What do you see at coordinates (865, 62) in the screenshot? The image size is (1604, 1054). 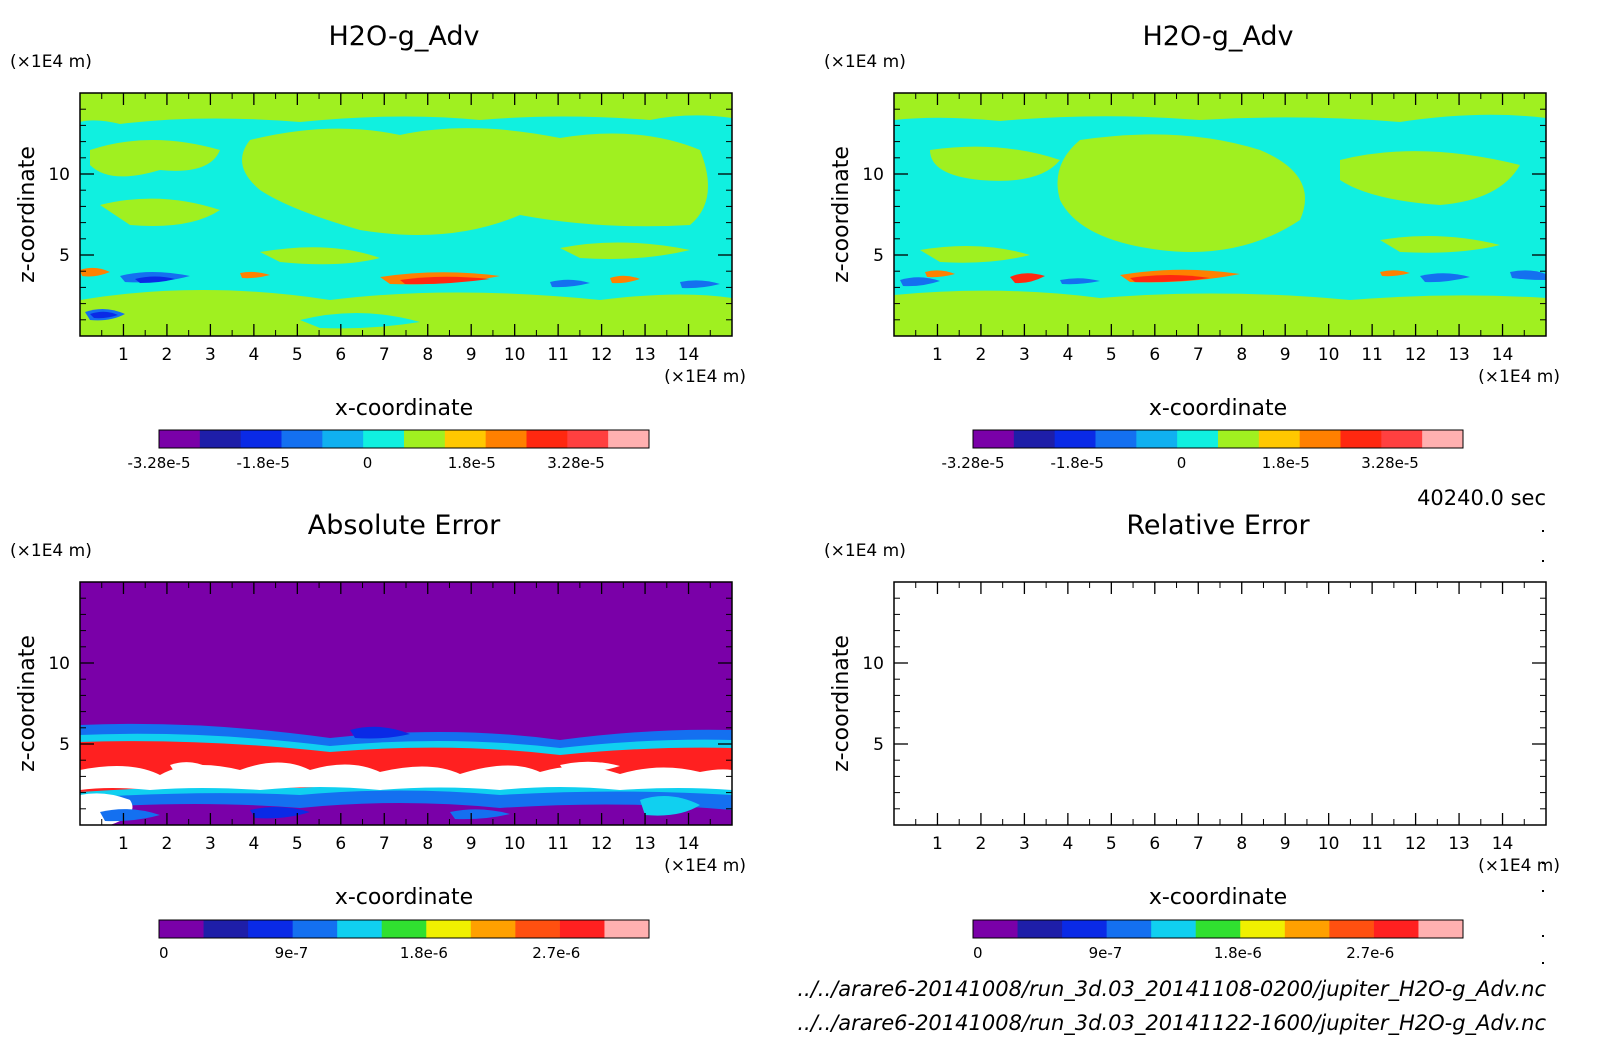 I see `panel-1-y-unit: (×1E4 m)` at bounding box center [865, 62].